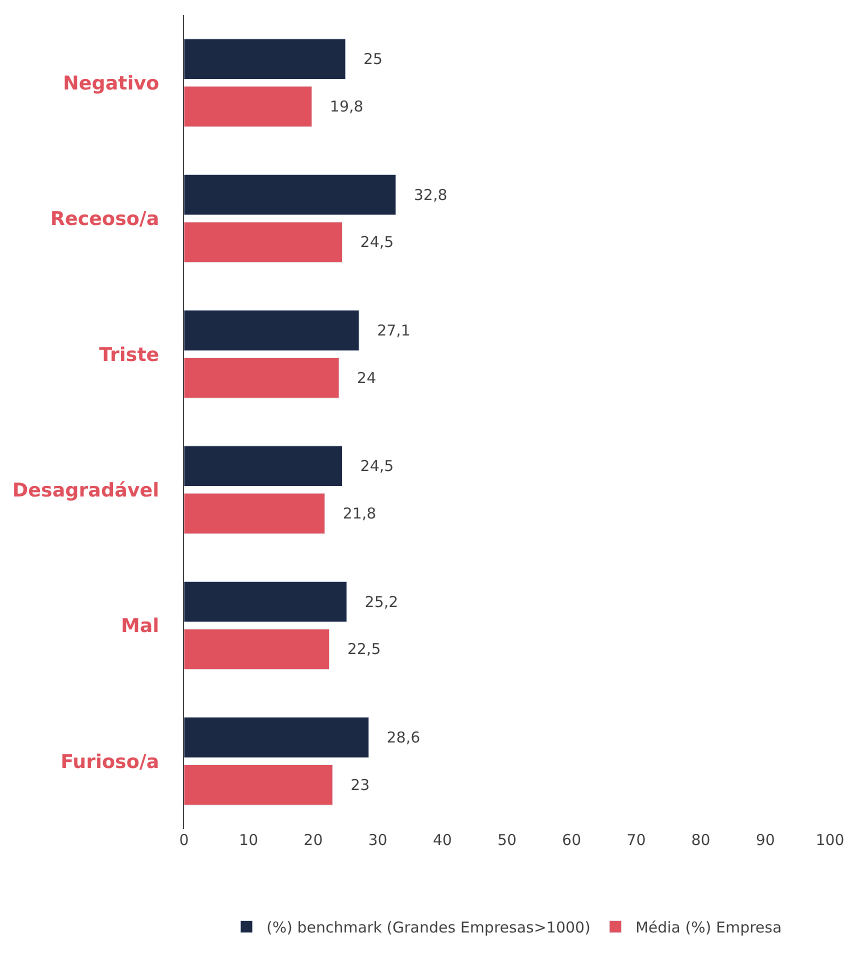  What do you see at coordinates (313, 840) in the screenshot?
I see `x-tick-label: 20` at bounding box center [313, 840].